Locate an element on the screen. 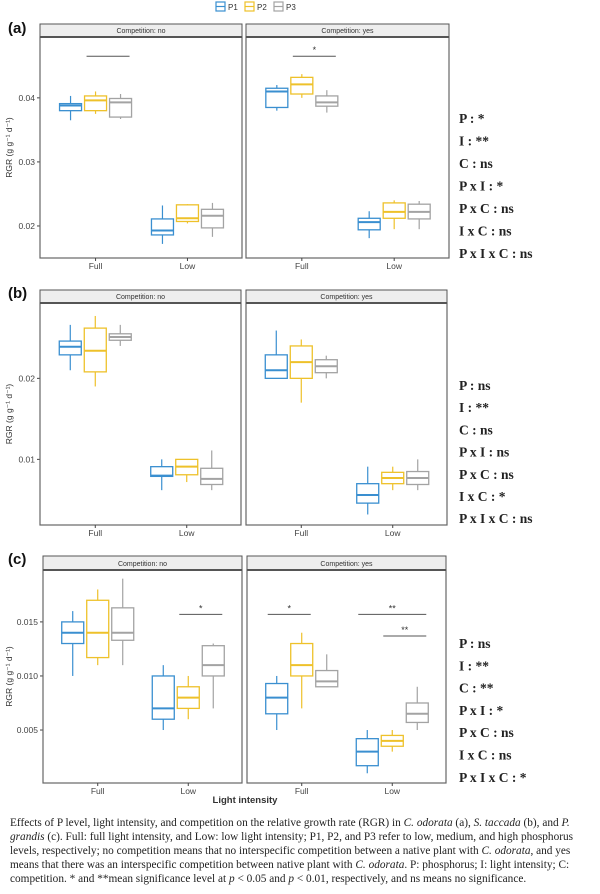  anova-stat: P x I x C : ns is located at coordinates (496, 253).